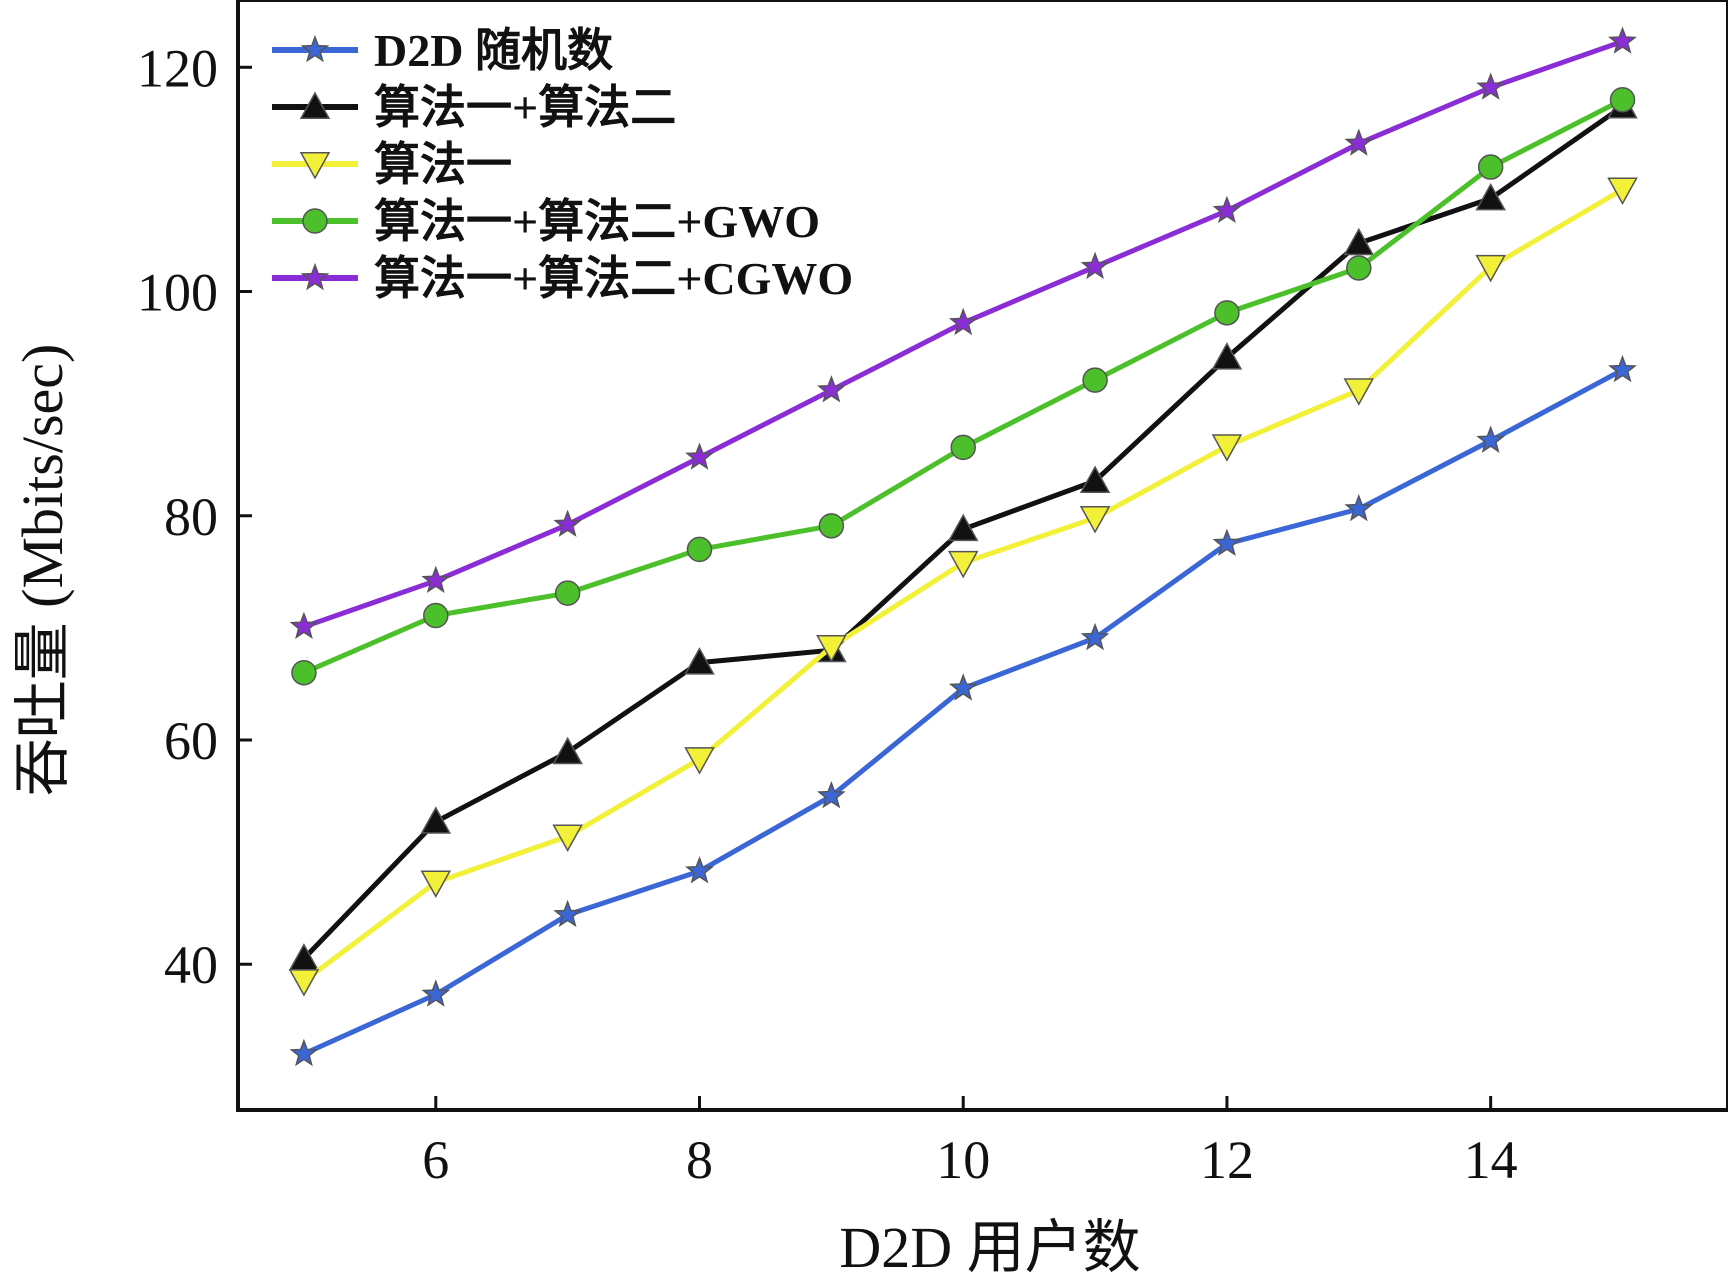 This screenshot has height=1274, width=1728. I want to click on x-axis-title: D2D 用户数, so click(989, 1244).